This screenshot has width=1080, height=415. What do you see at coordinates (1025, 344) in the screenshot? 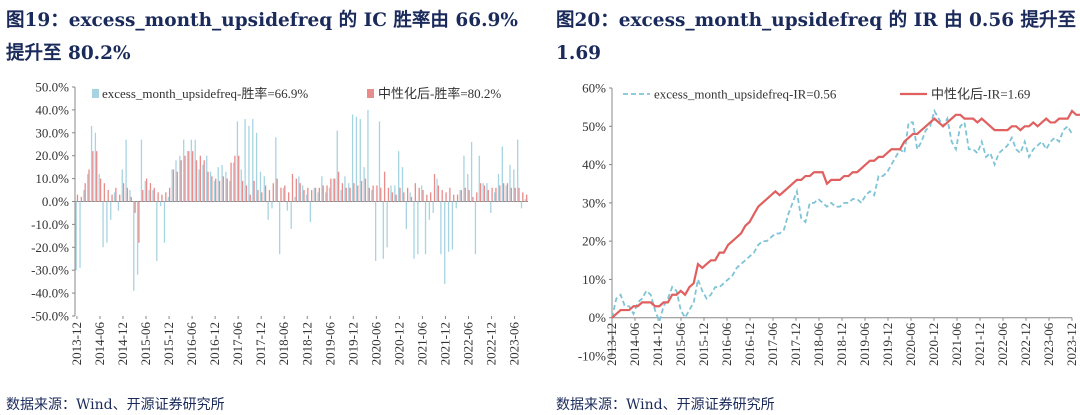
I see `x-tick-label: 2022-12` at bounding box center [1025, 344].